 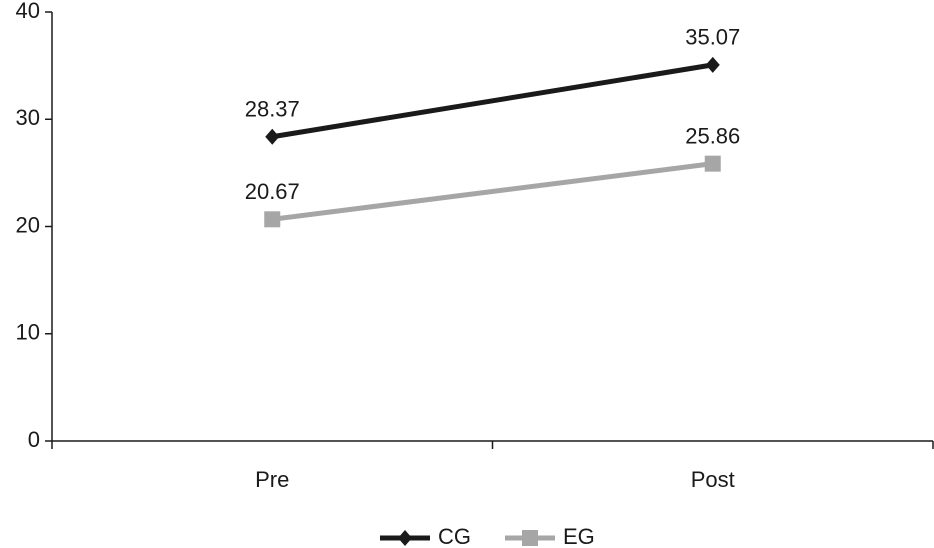 What do you see at coordinates (272, 109) in the screenshot?
I see `data-label: 28.37` at bounding box center [272, 109].